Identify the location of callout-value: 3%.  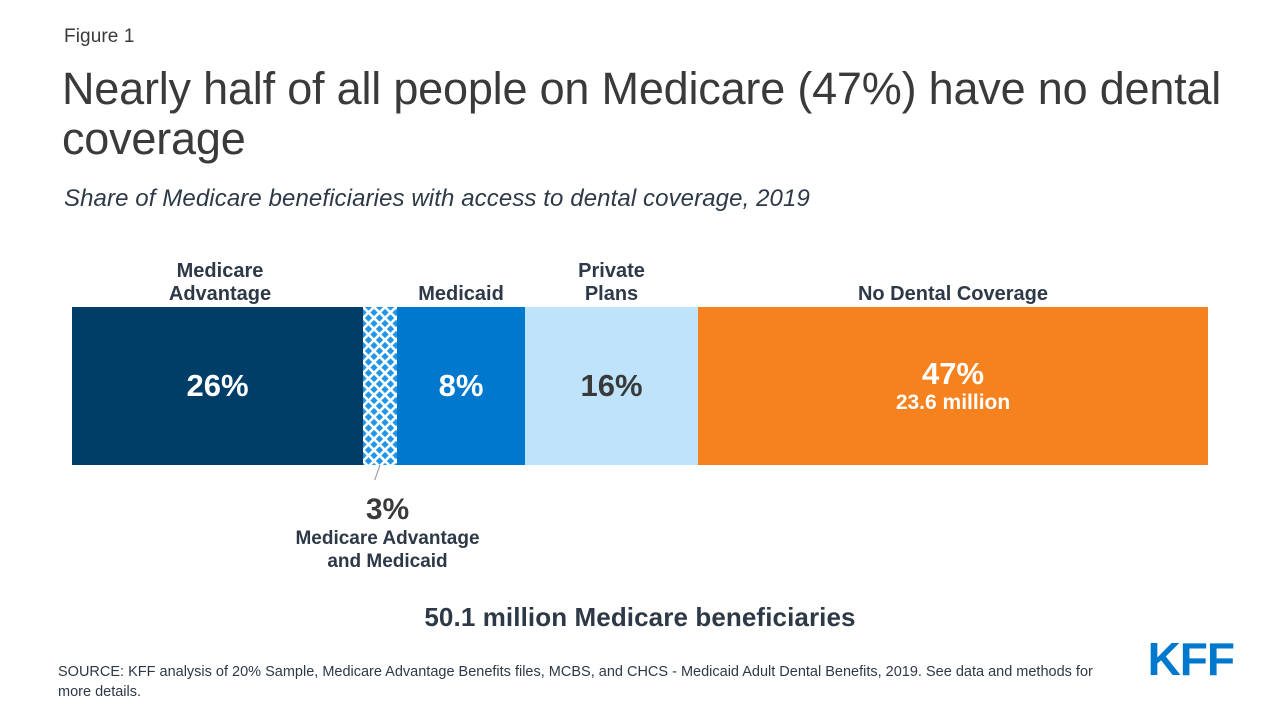
(387, 509).